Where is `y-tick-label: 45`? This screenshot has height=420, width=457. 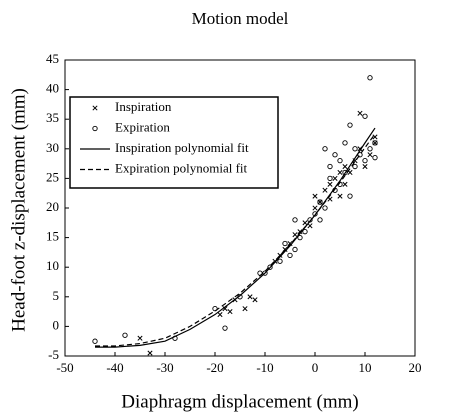
y-tick-label: 45 is located at coordinates (52, 58).